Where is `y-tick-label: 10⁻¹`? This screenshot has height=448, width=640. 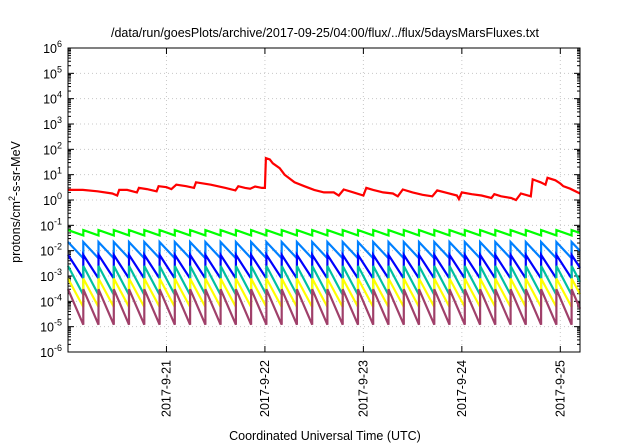
y-tick-label: 10⁻¹ is located at coordinates (51, 224).